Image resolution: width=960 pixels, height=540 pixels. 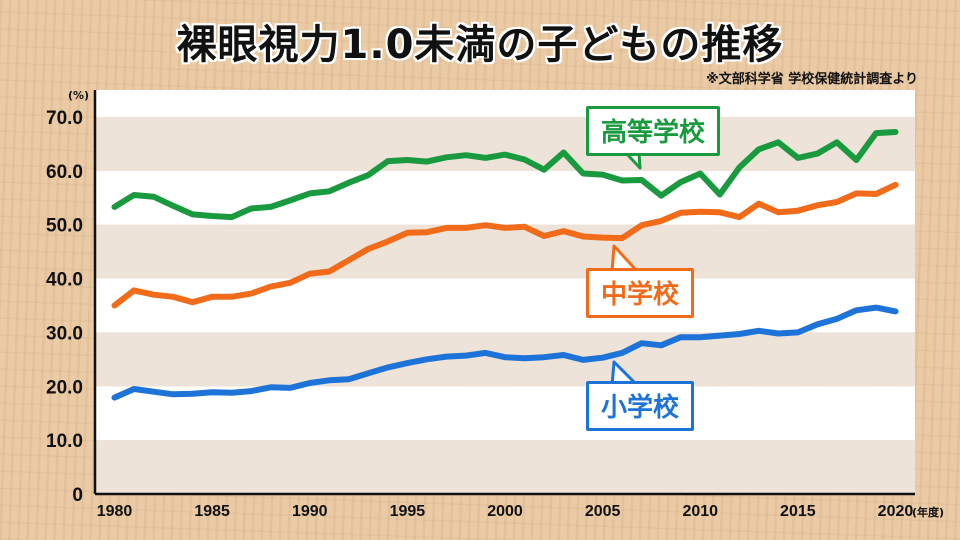 I want to click on y-tick-label: 20.0, so click(x=64, y=387).